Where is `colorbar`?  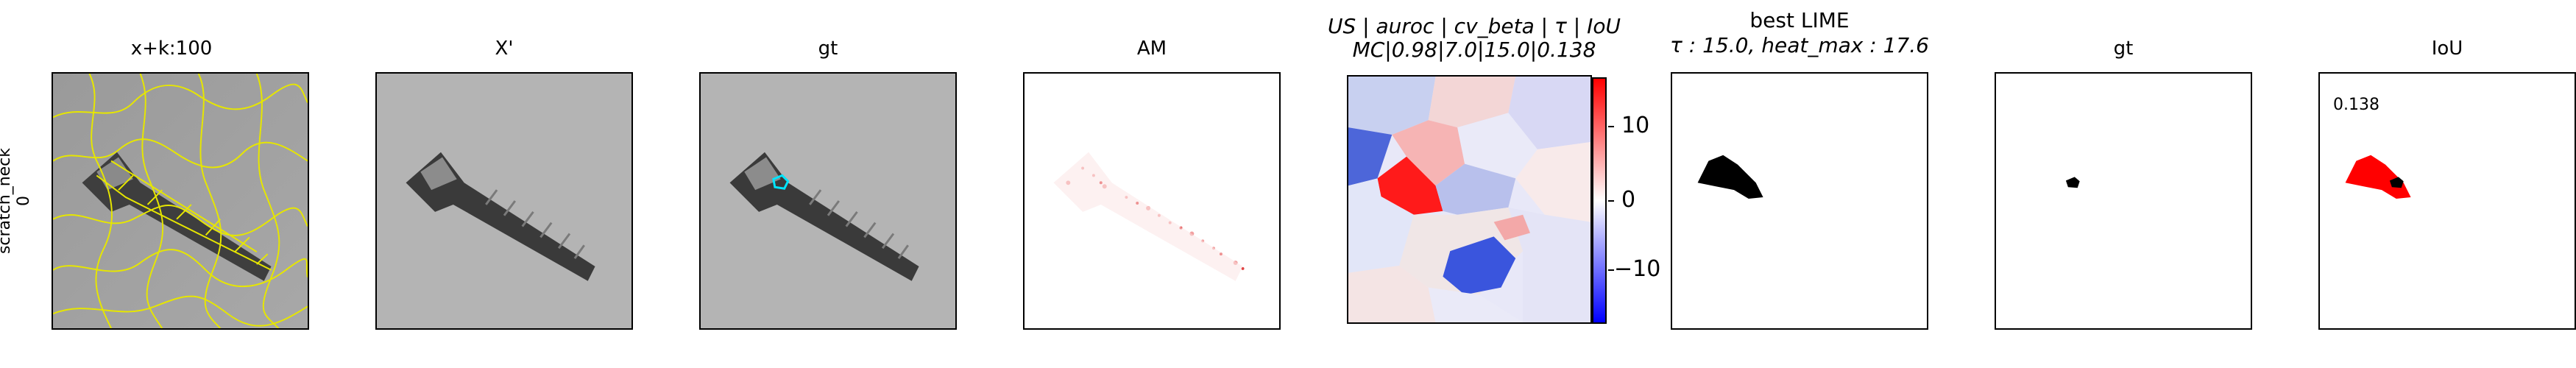
colorbar is located at coordinates (1599, 200).